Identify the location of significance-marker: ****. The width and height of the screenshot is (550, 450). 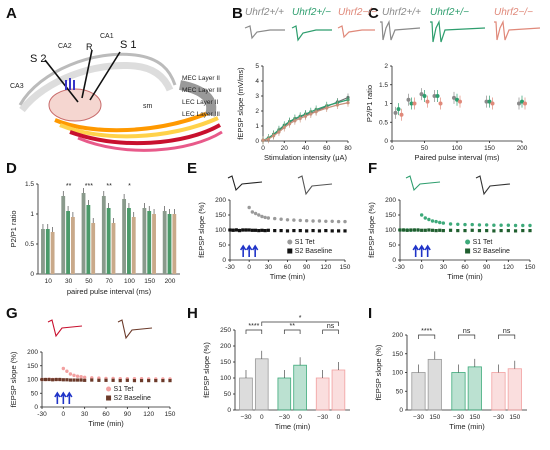
(253, 326).